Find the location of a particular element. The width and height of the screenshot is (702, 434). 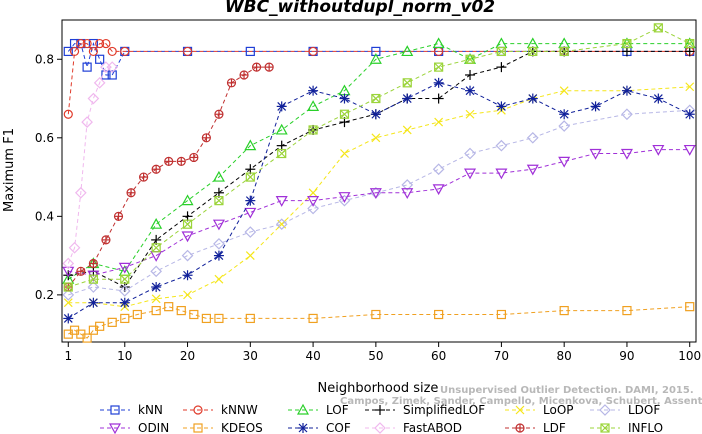

series-kdeos-point-11-shape is located at coordinates (181, 310).